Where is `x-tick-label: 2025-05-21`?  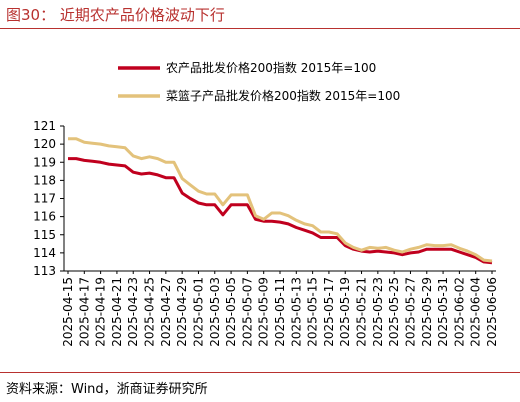
x-tick-label: 2025-05-21 is located at coordinates (362, 312).